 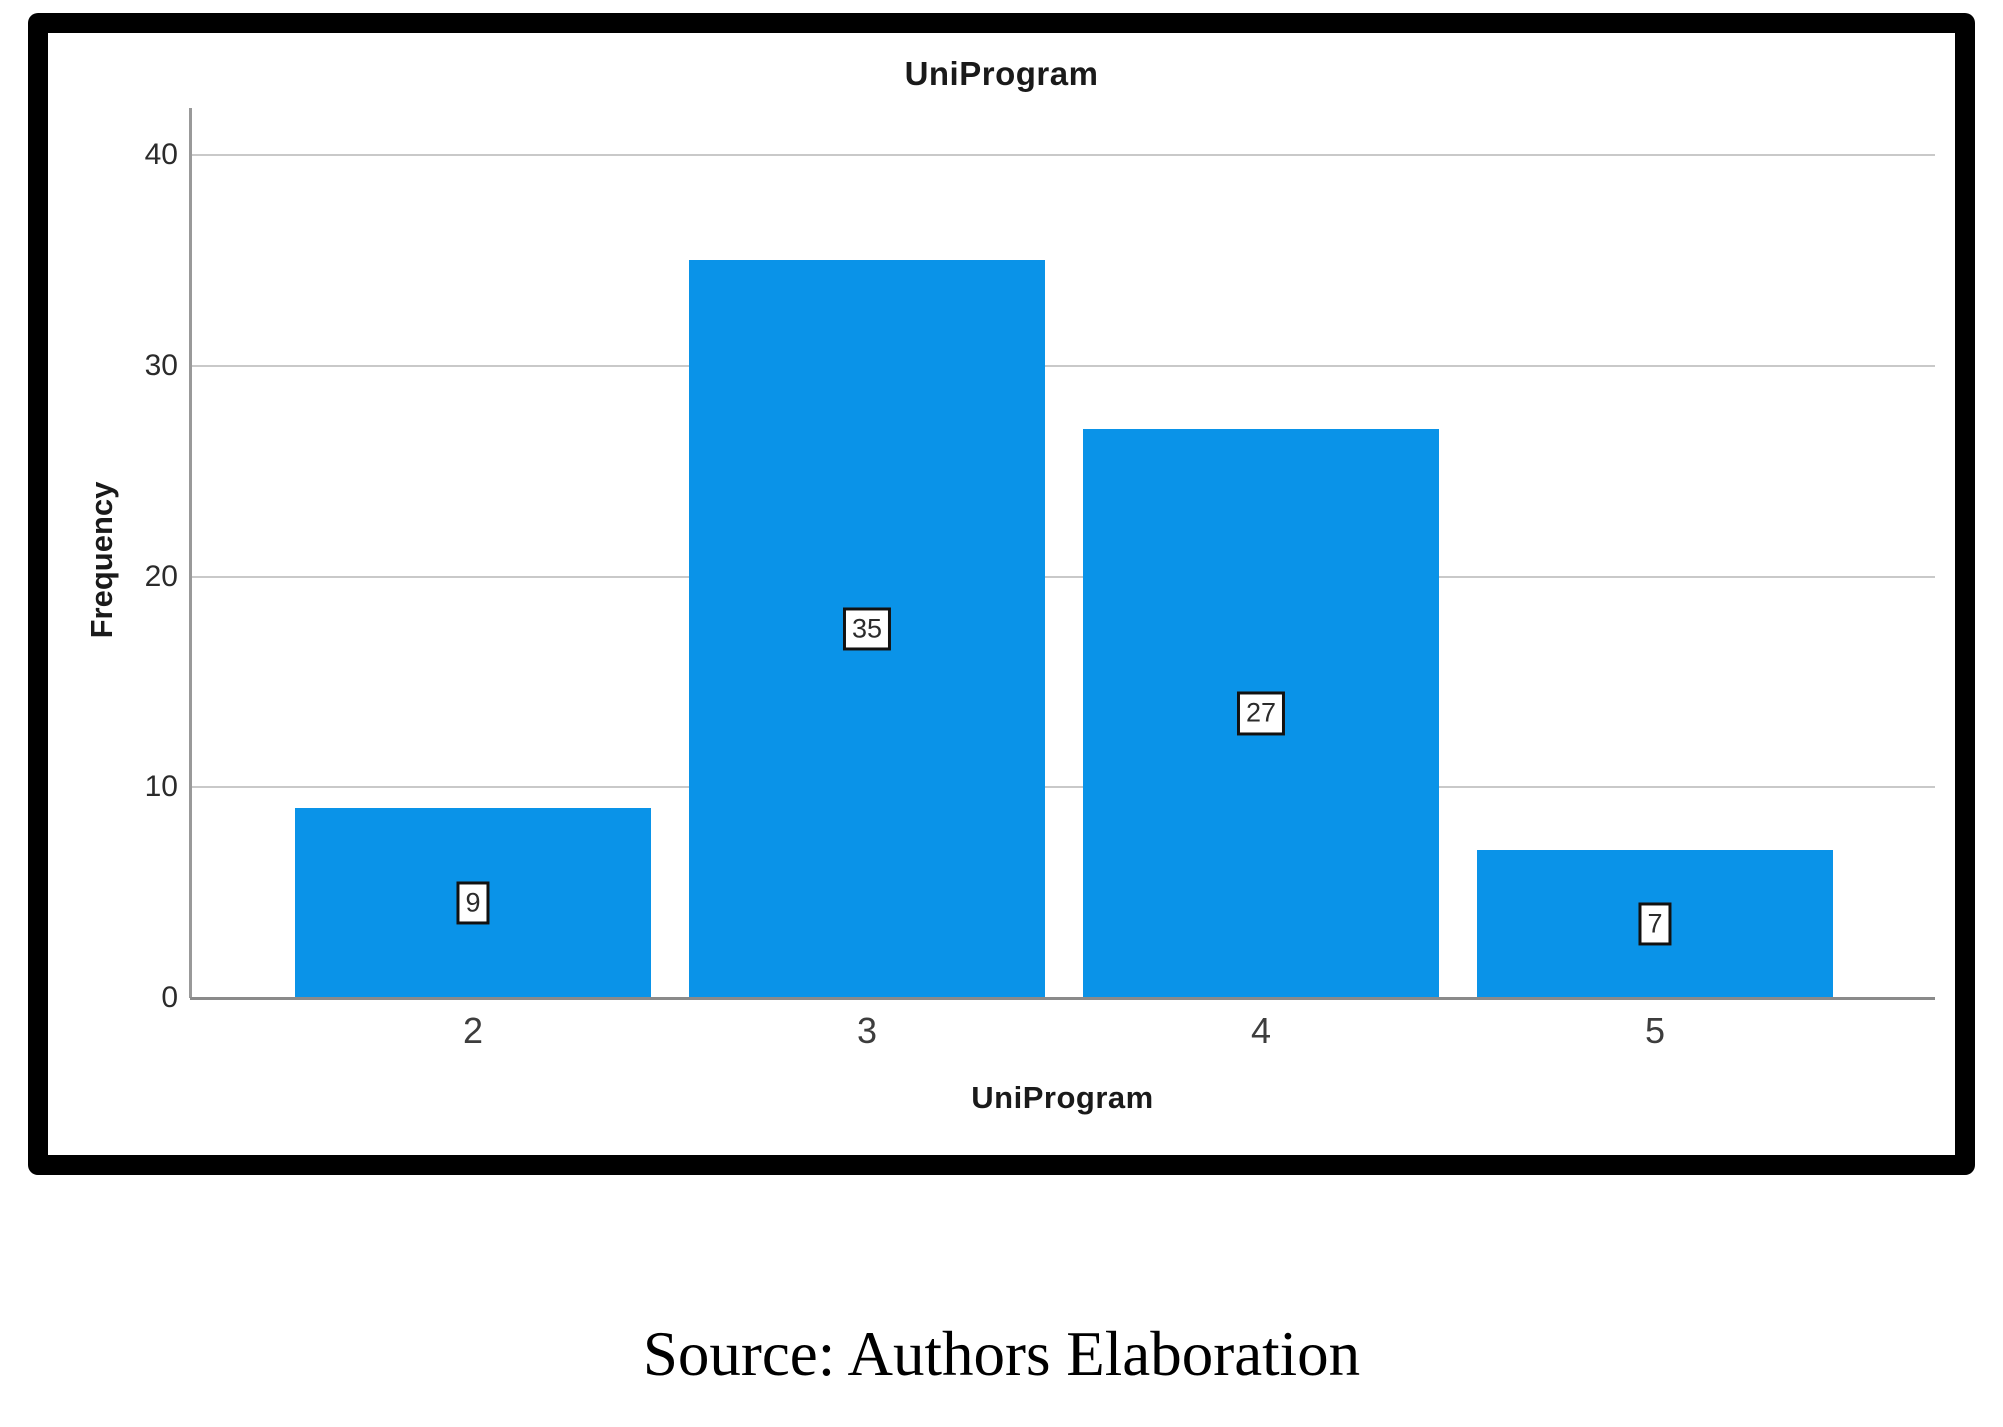 What do you see at coordinates (161, 154) in the screenshot?
I see `y-tick-label-40: 40` at bounding box center [161, 154].